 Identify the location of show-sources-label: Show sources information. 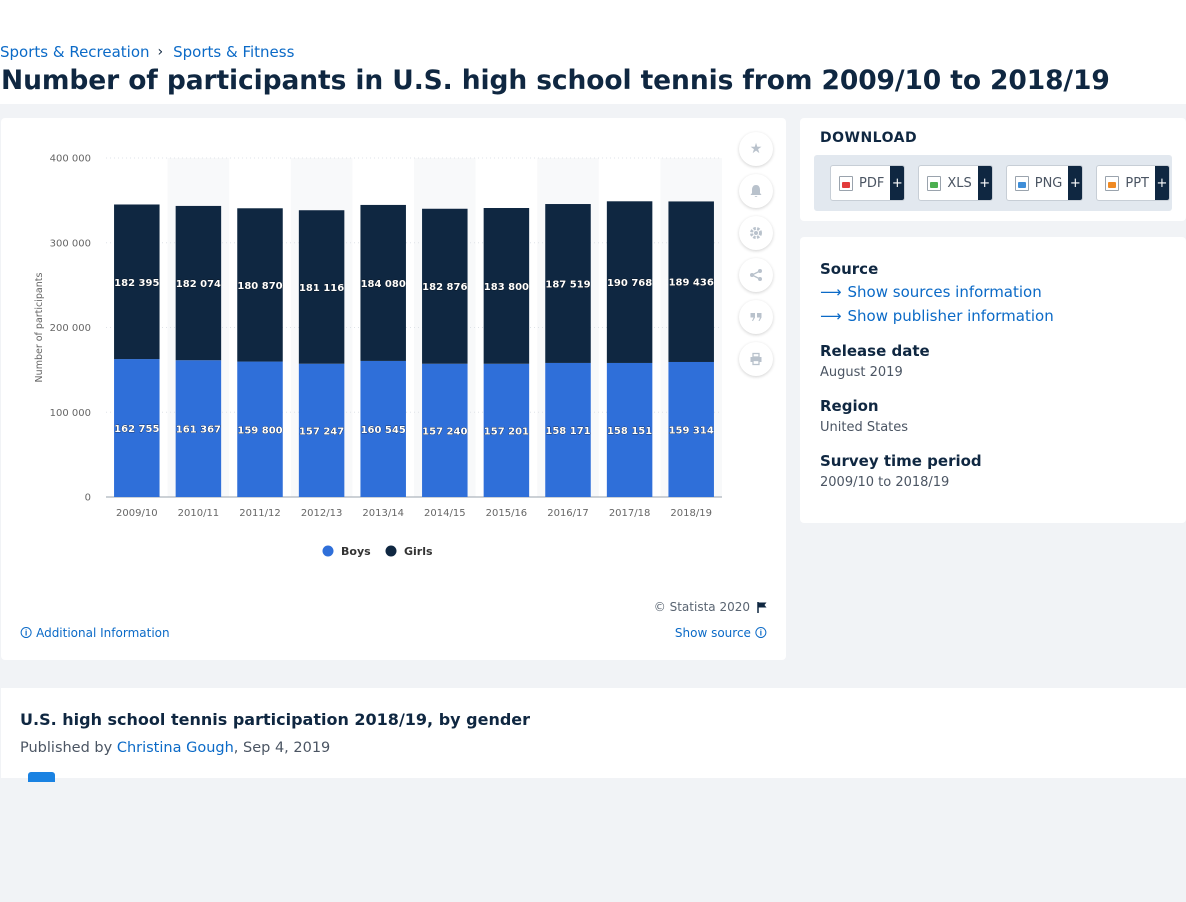
(944, 292).